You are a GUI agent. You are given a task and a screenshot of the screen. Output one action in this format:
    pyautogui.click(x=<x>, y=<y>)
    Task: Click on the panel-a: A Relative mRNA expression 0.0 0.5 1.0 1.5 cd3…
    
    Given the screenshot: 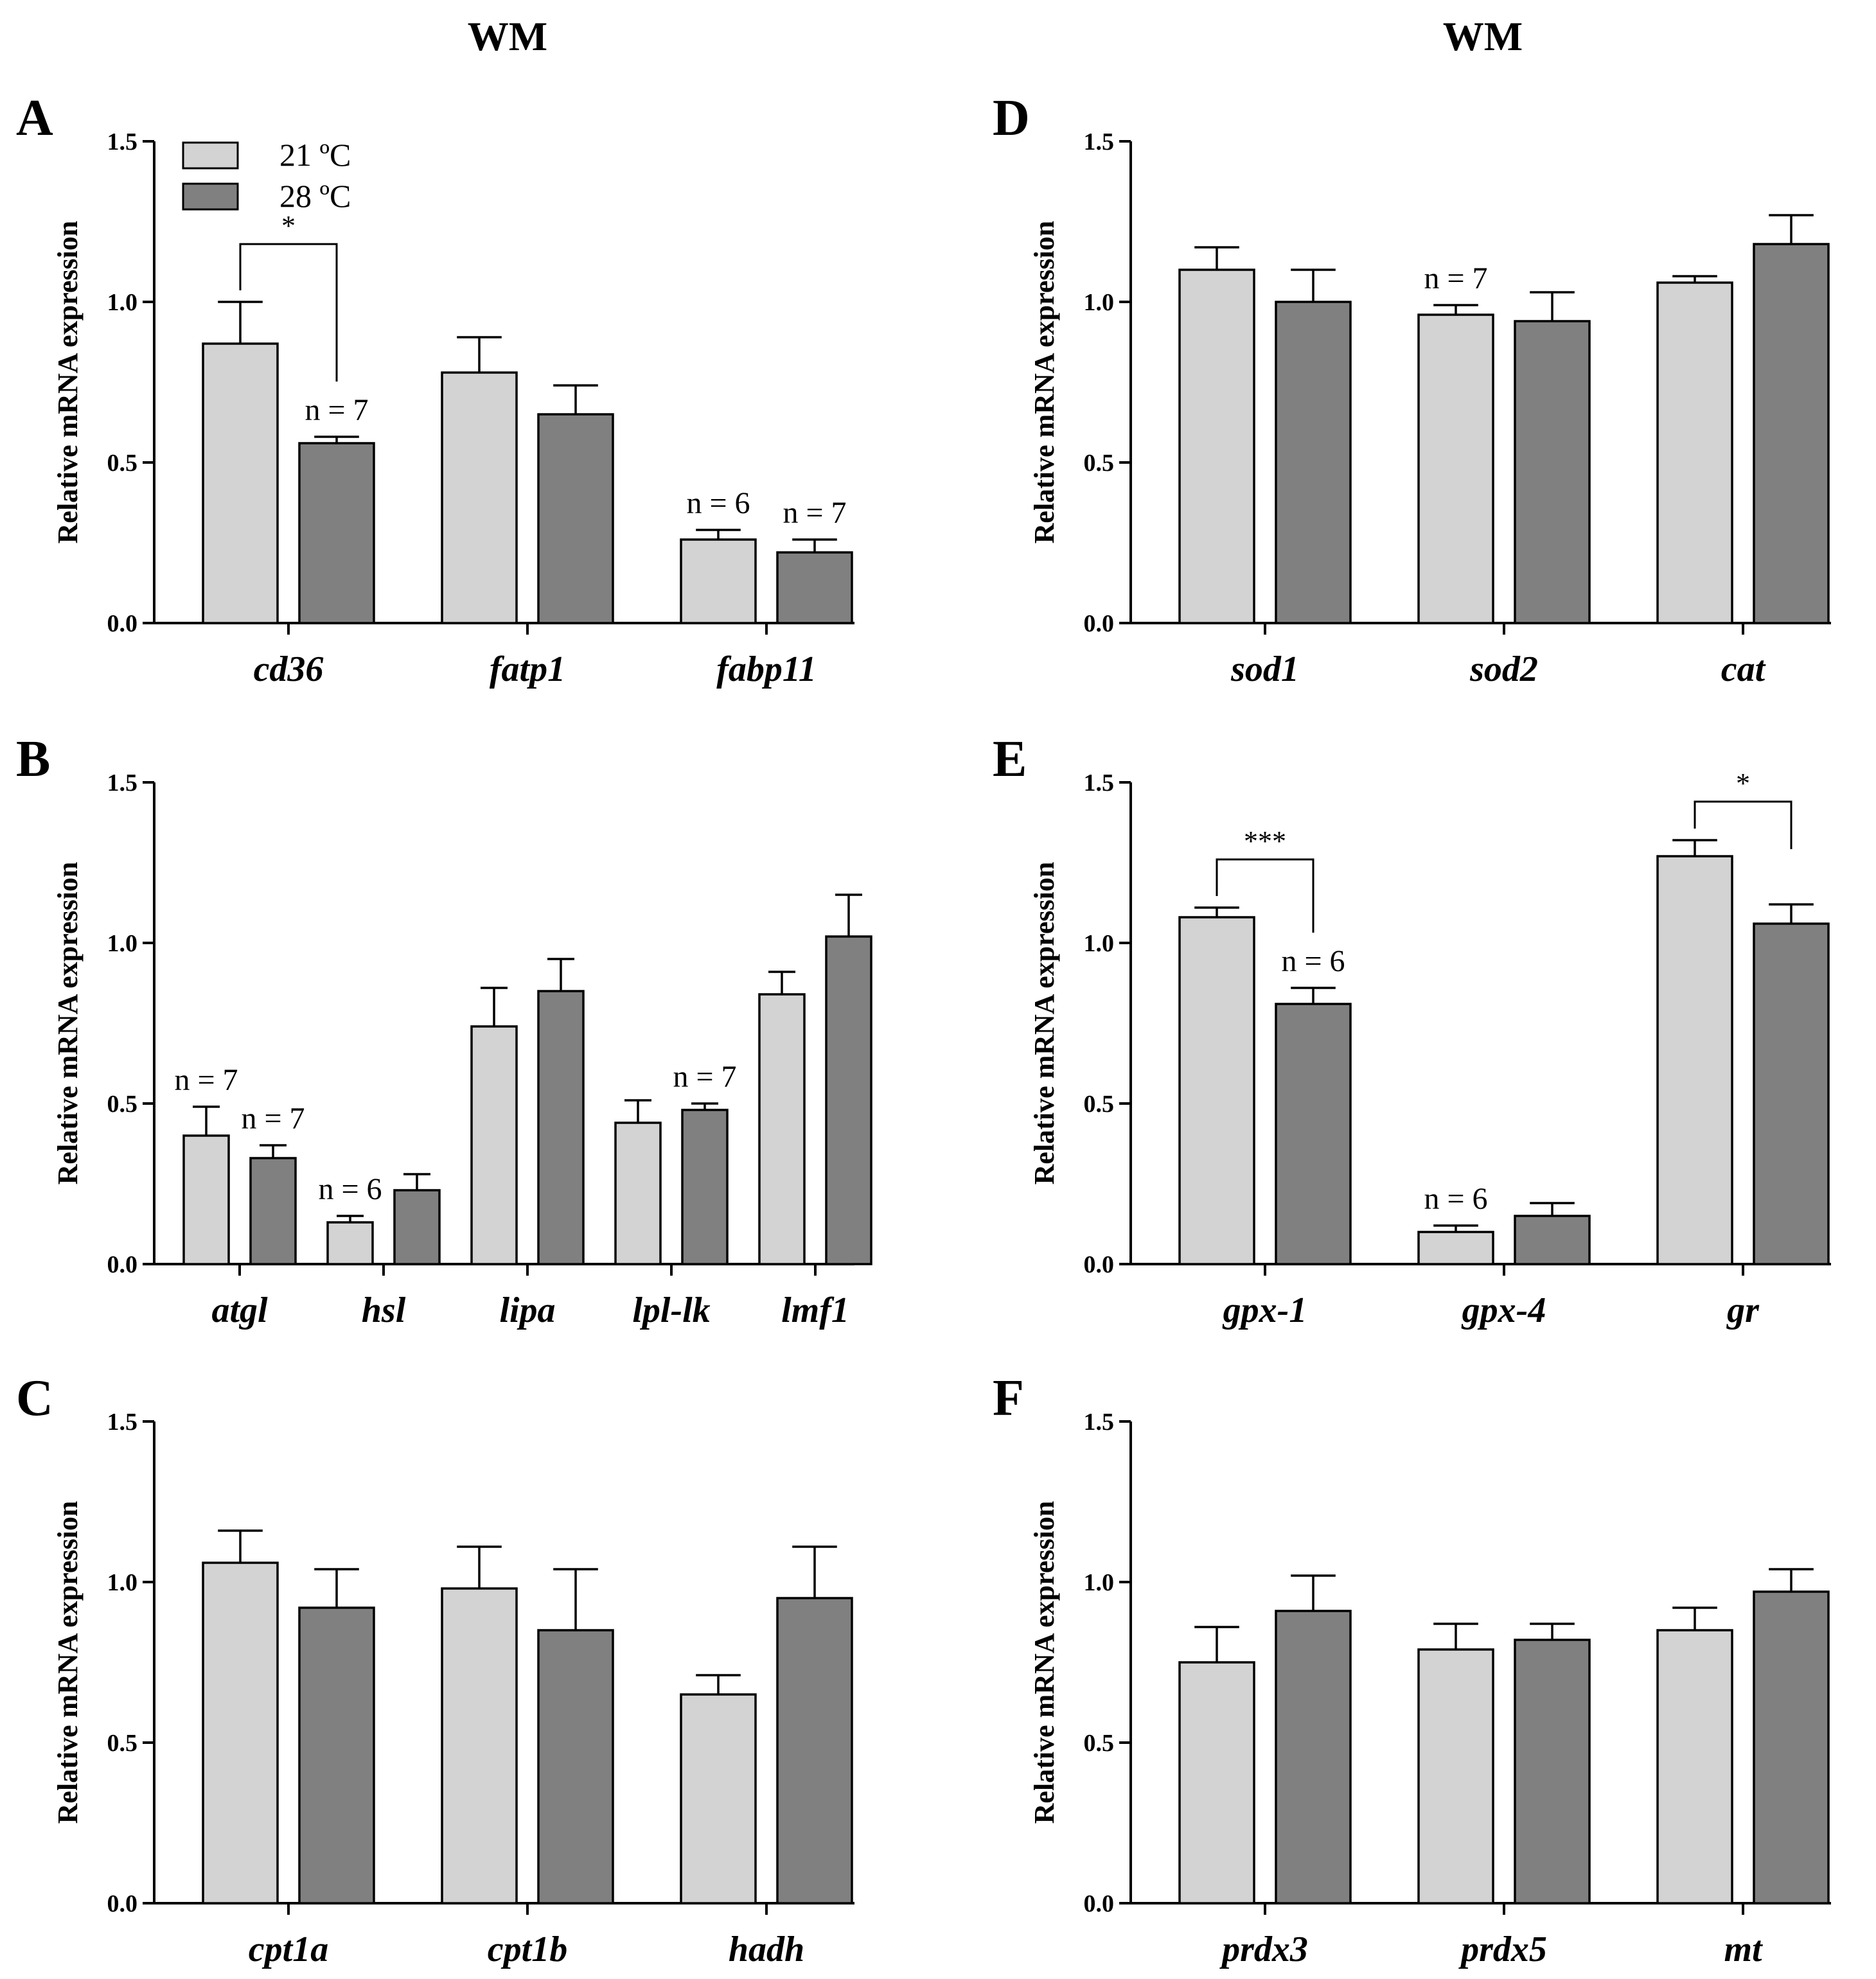 What is the action you would take?
    pyautogui.click(x=435, y=389)
    